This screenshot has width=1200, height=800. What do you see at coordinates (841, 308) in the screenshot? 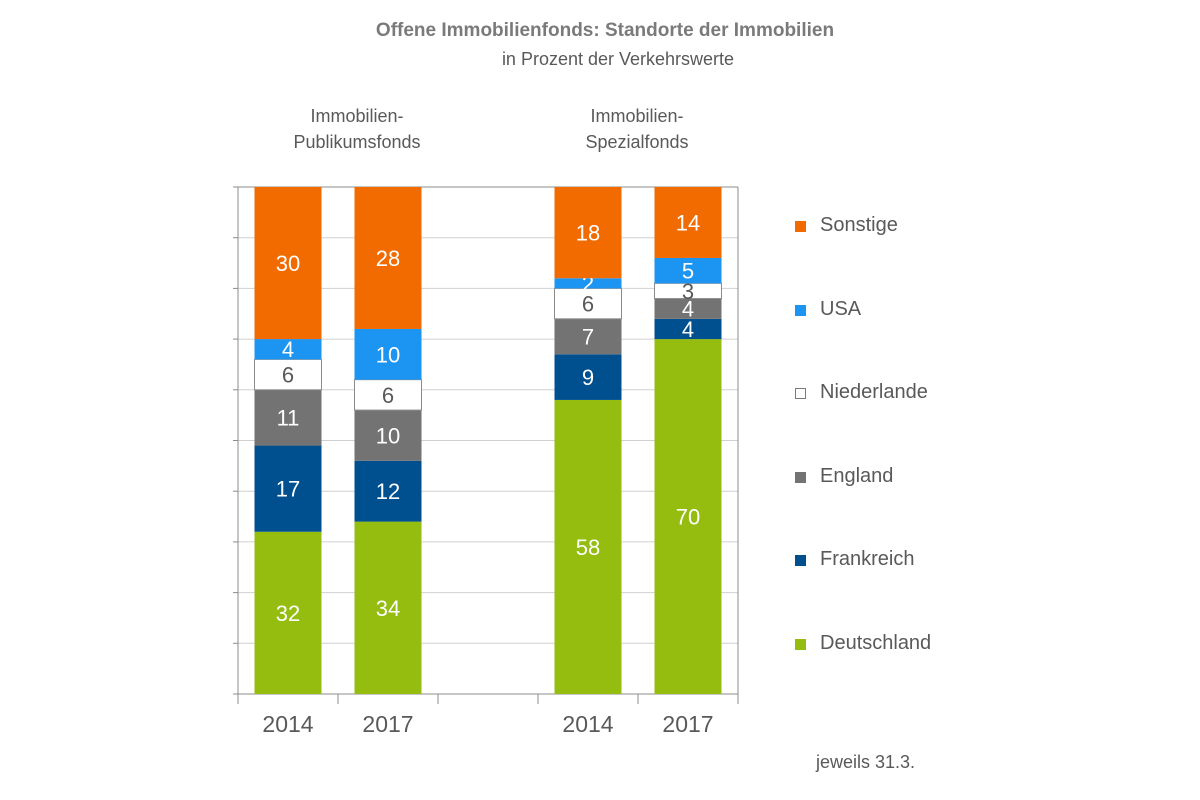
I see `legend-label: USA` at bounding box center [841, 308].